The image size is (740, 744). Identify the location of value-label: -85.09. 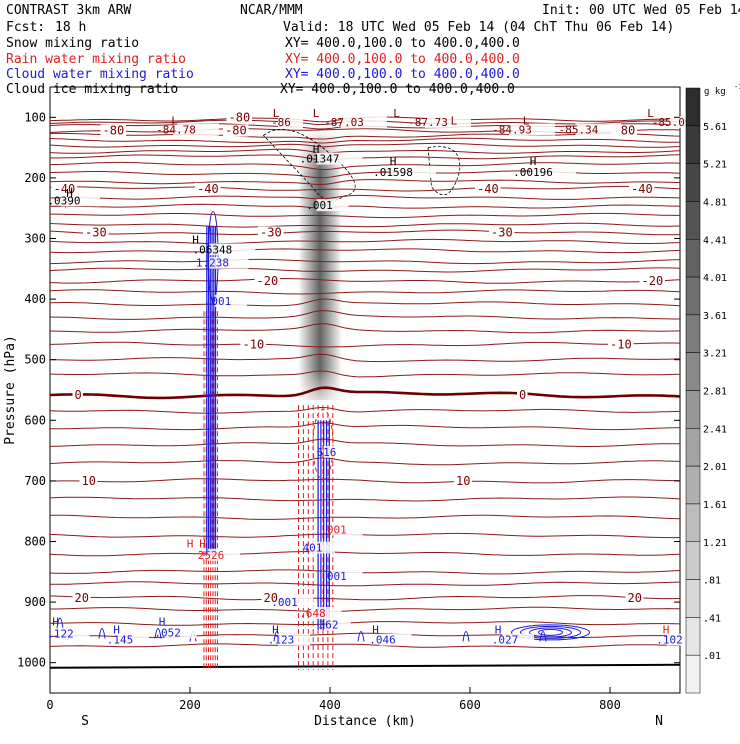
(672, 122).